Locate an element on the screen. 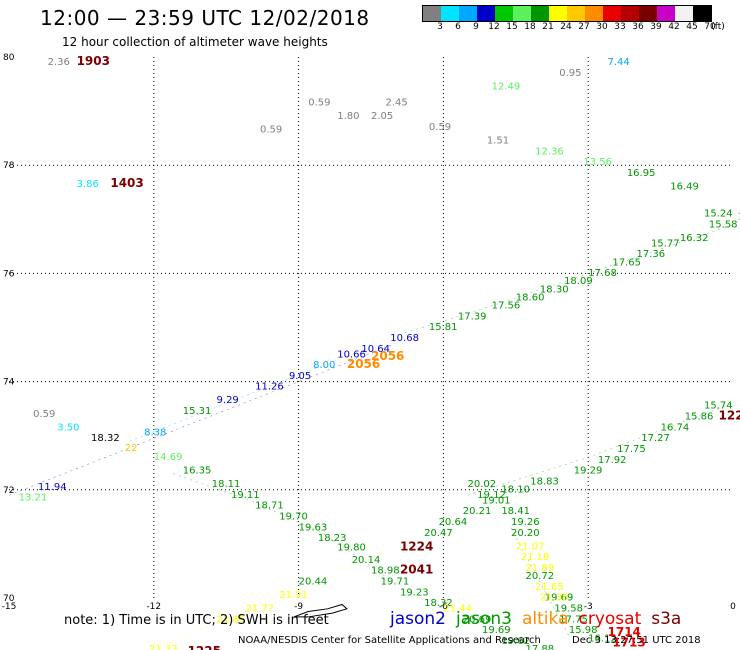 This screenshot has height=650, width=740. wave-height-label: 11.94 is located at coordinates (52, 487).